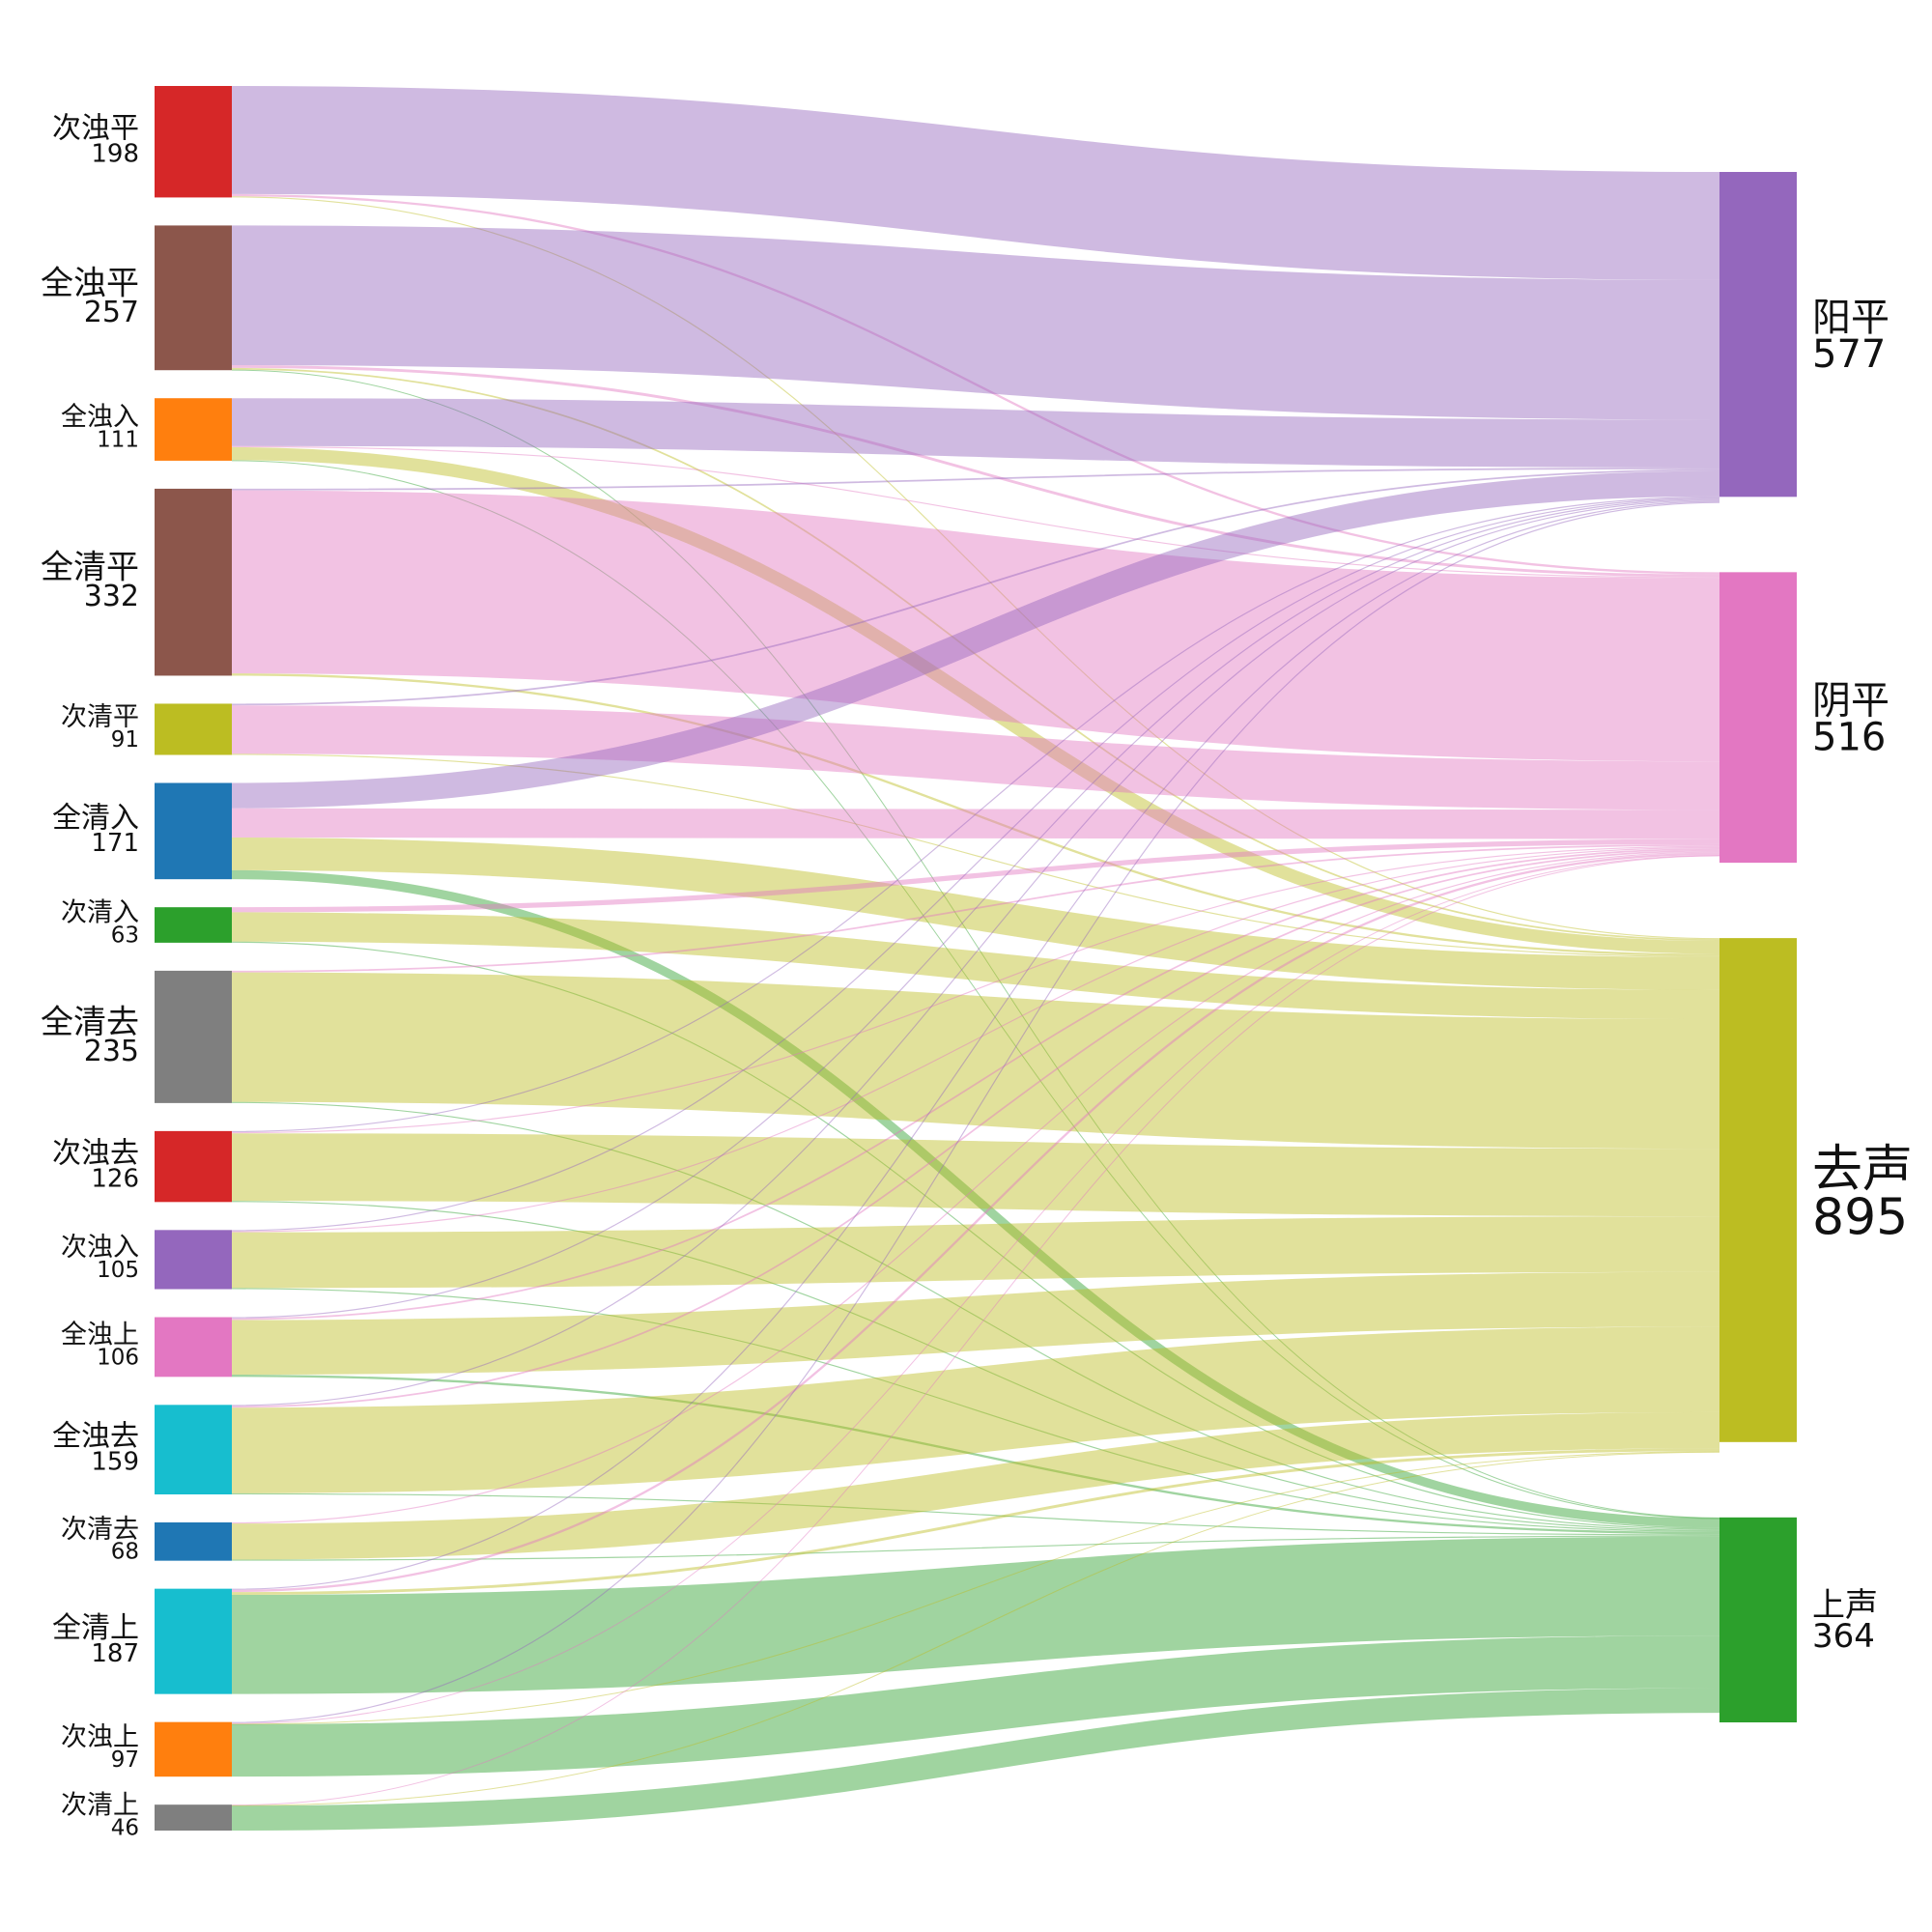  What do you see at coordinates (975, 1061) in the screenshot?
I see `link-全清去-去声` at bounding box center [975, 1061].